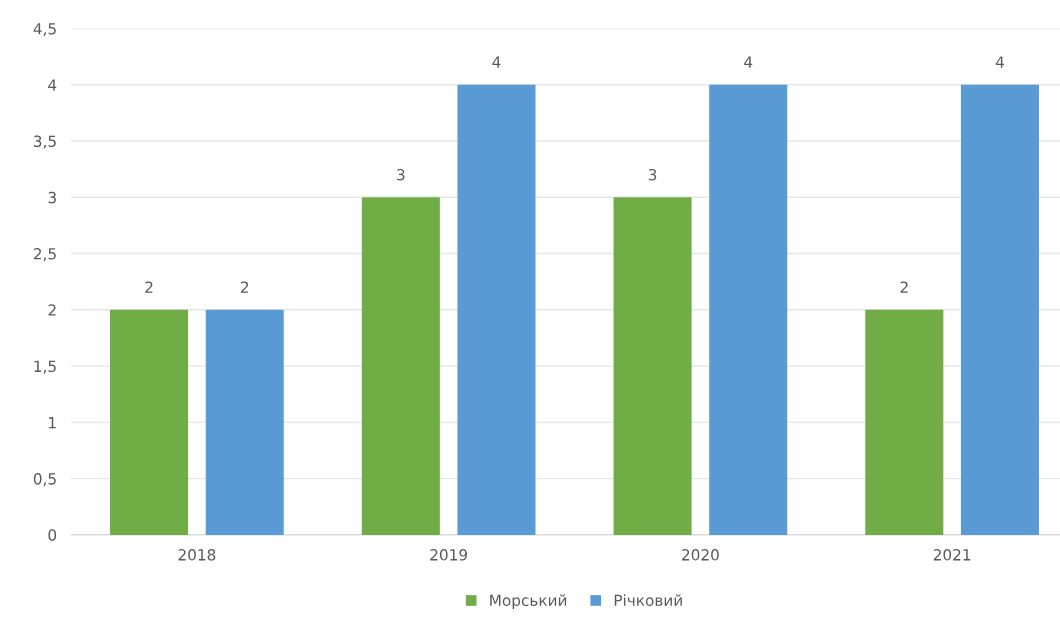  I want to click on x-tick-label: 2020, so click(700, 555).